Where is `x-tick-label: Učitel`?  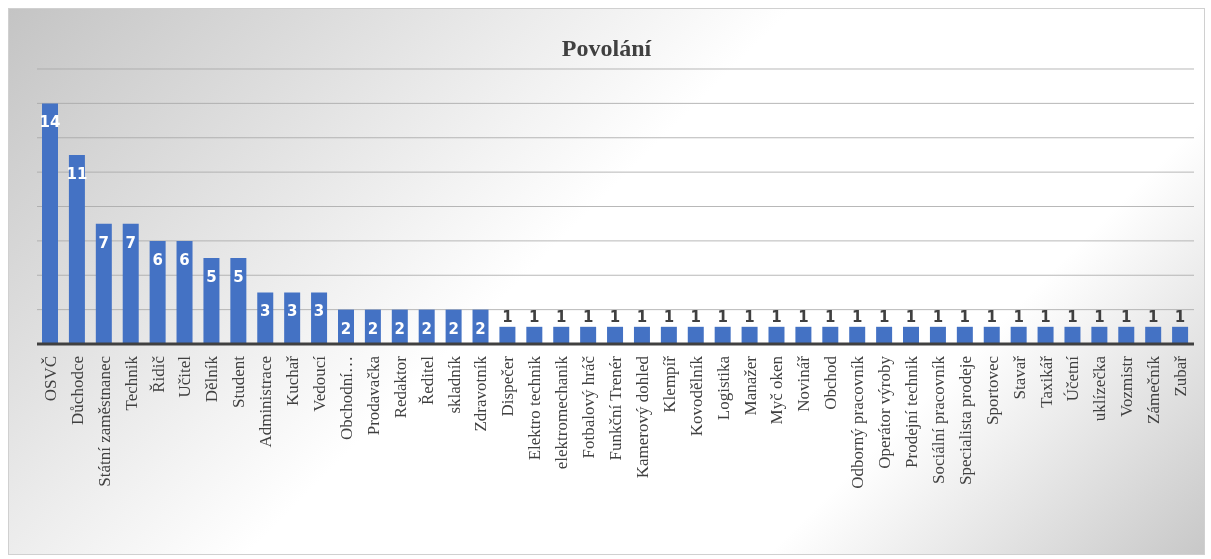
x-tick-label: Učitel is located at coordinates (185, 376).